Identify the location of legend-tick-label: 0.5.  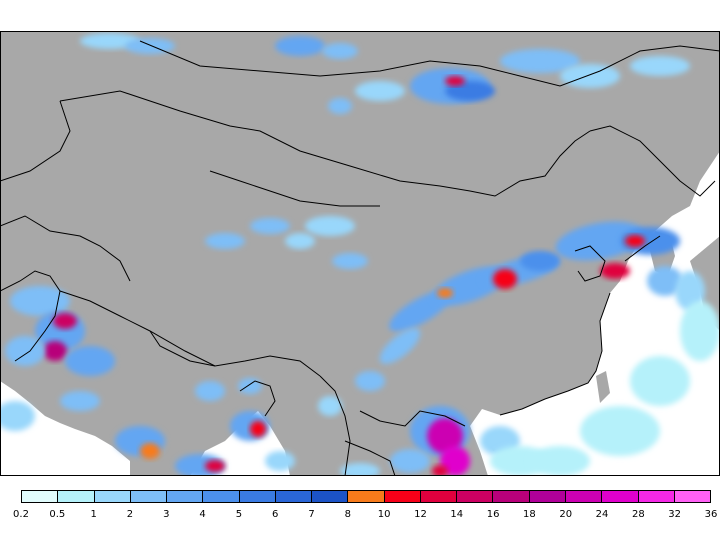
(57, 514).